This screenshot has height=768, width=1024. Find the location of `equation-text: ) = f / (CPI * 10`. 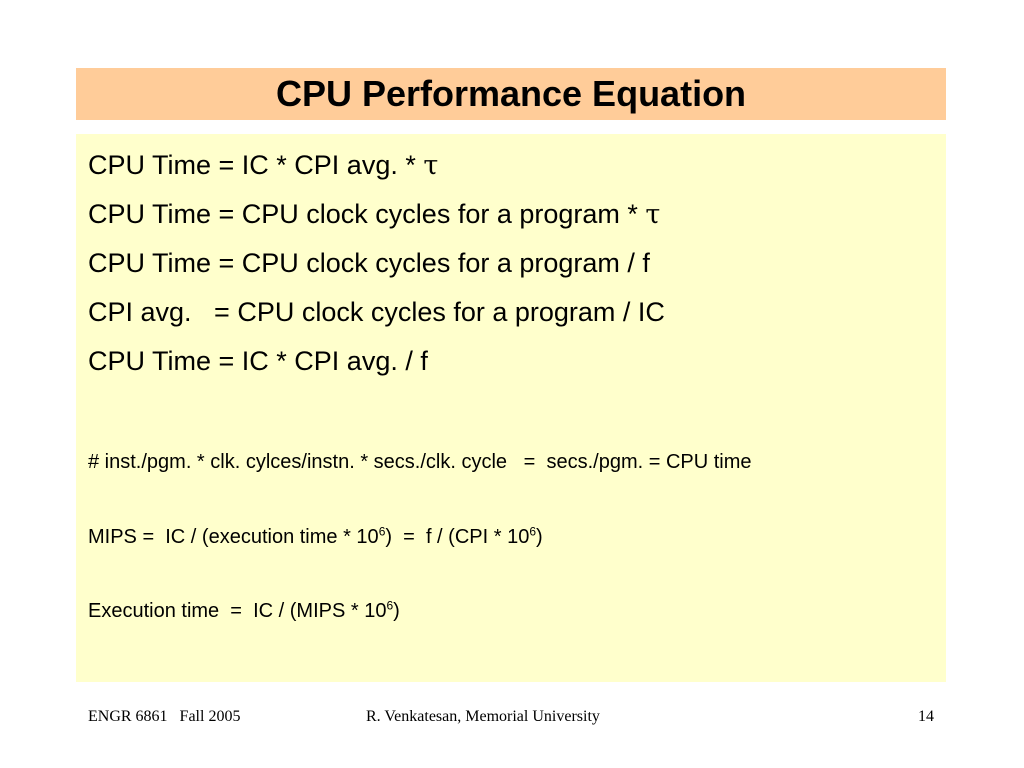

equation-text: ) = f / (CPI * 10 is located at coordinates (457, 537).